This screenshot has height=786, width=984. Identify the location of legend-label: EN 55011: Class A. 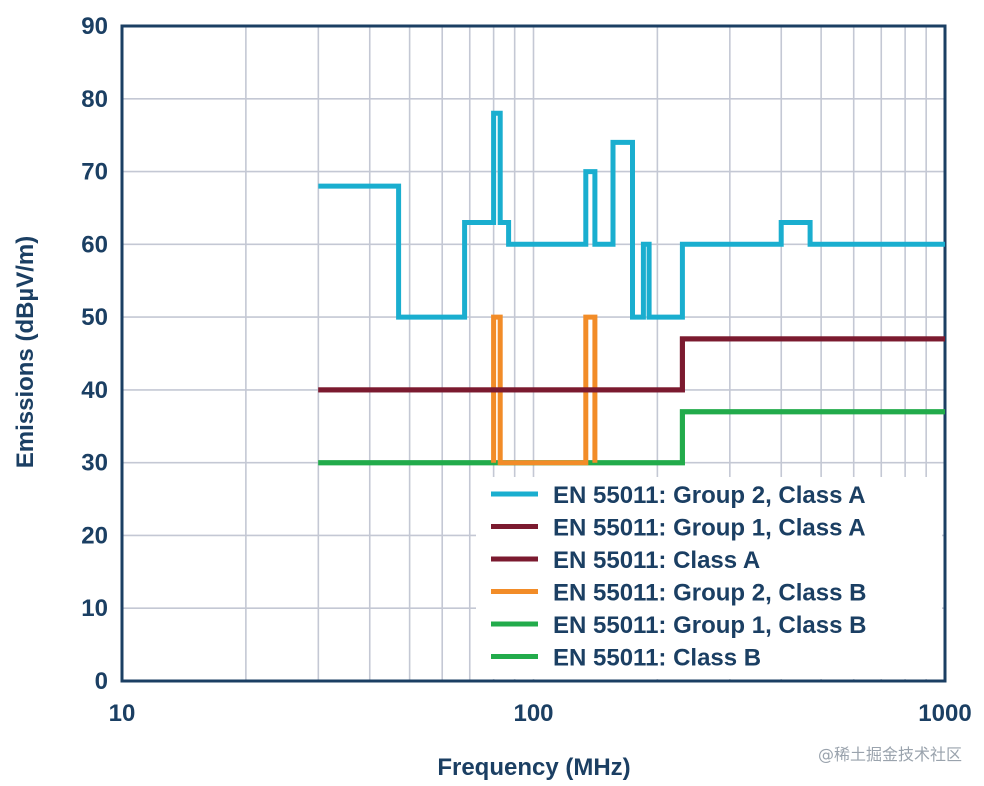
(656, 560).